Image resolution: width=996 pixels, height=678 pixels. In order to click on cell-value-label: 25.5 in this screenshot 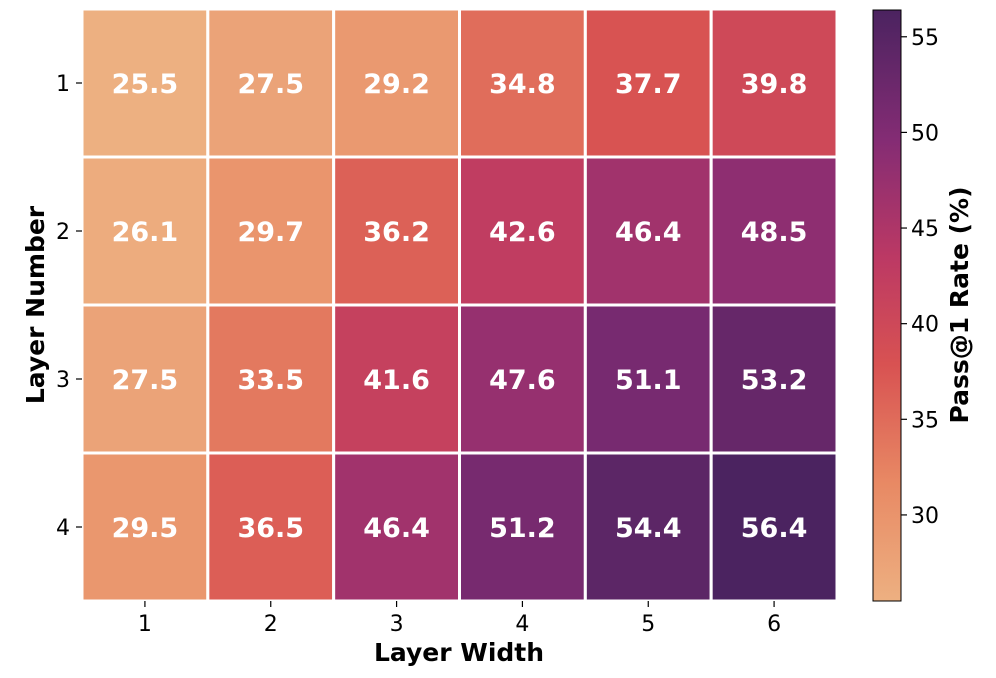, I will do `click(145, 84)`.